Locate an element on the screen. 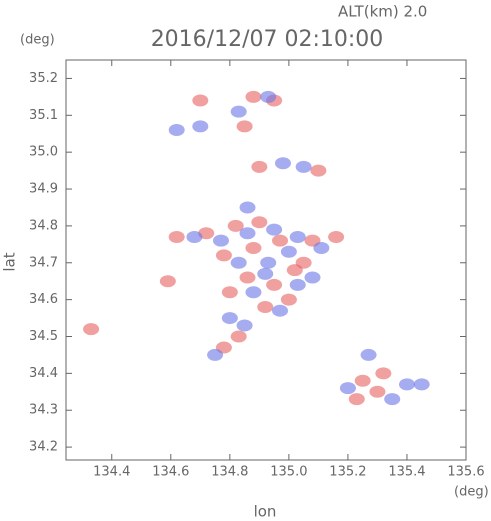  y-axis-label: lat is located at coordinates (10, 261).